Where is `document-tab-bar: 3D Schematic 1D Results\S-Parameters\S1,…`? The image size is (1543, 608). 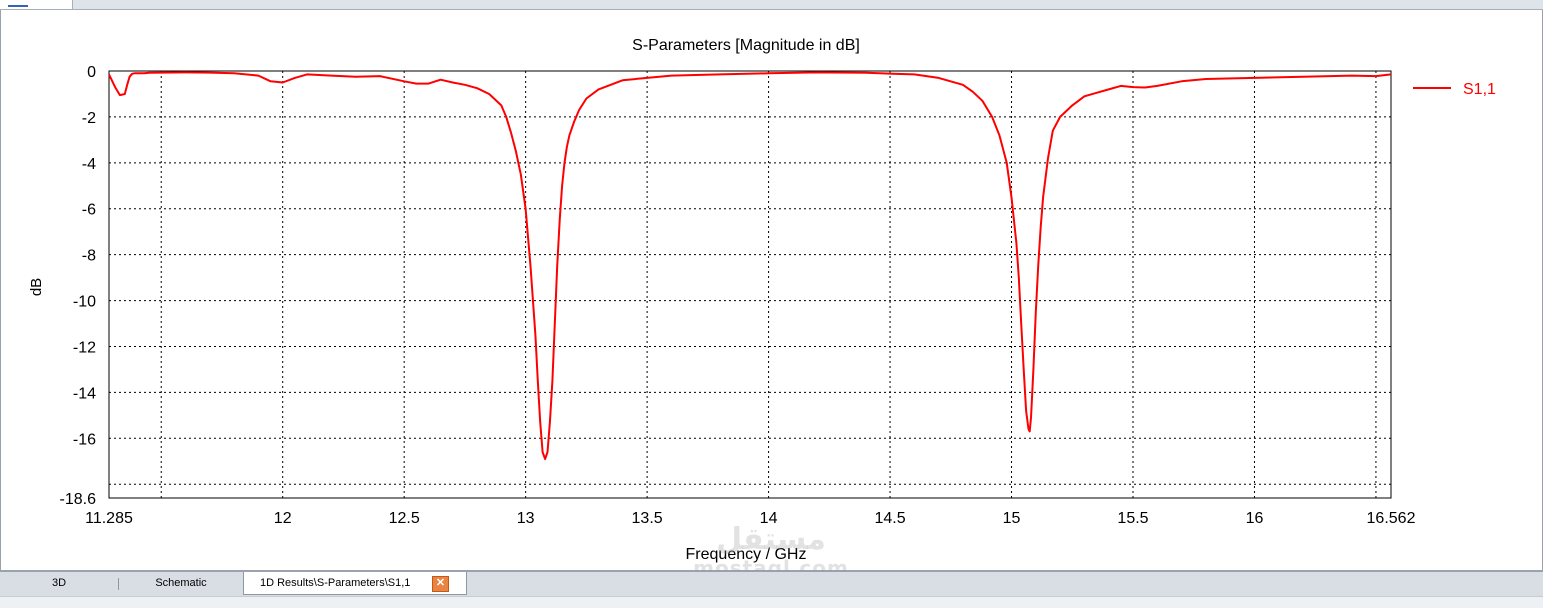 document-tab-bar: 3D Schematic 1D Results\S-Parameters\S1,… is located at coordinates (771, 583).